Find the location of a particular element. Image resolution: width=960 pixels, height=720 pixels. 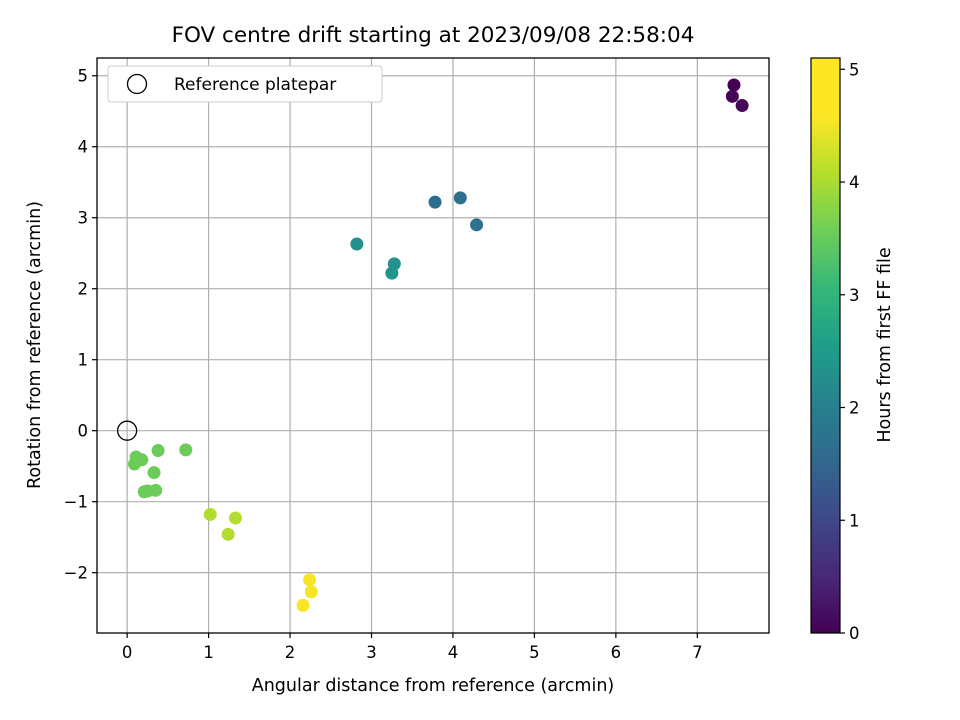

colorbar-gradient is located at coordinates (825, 345).